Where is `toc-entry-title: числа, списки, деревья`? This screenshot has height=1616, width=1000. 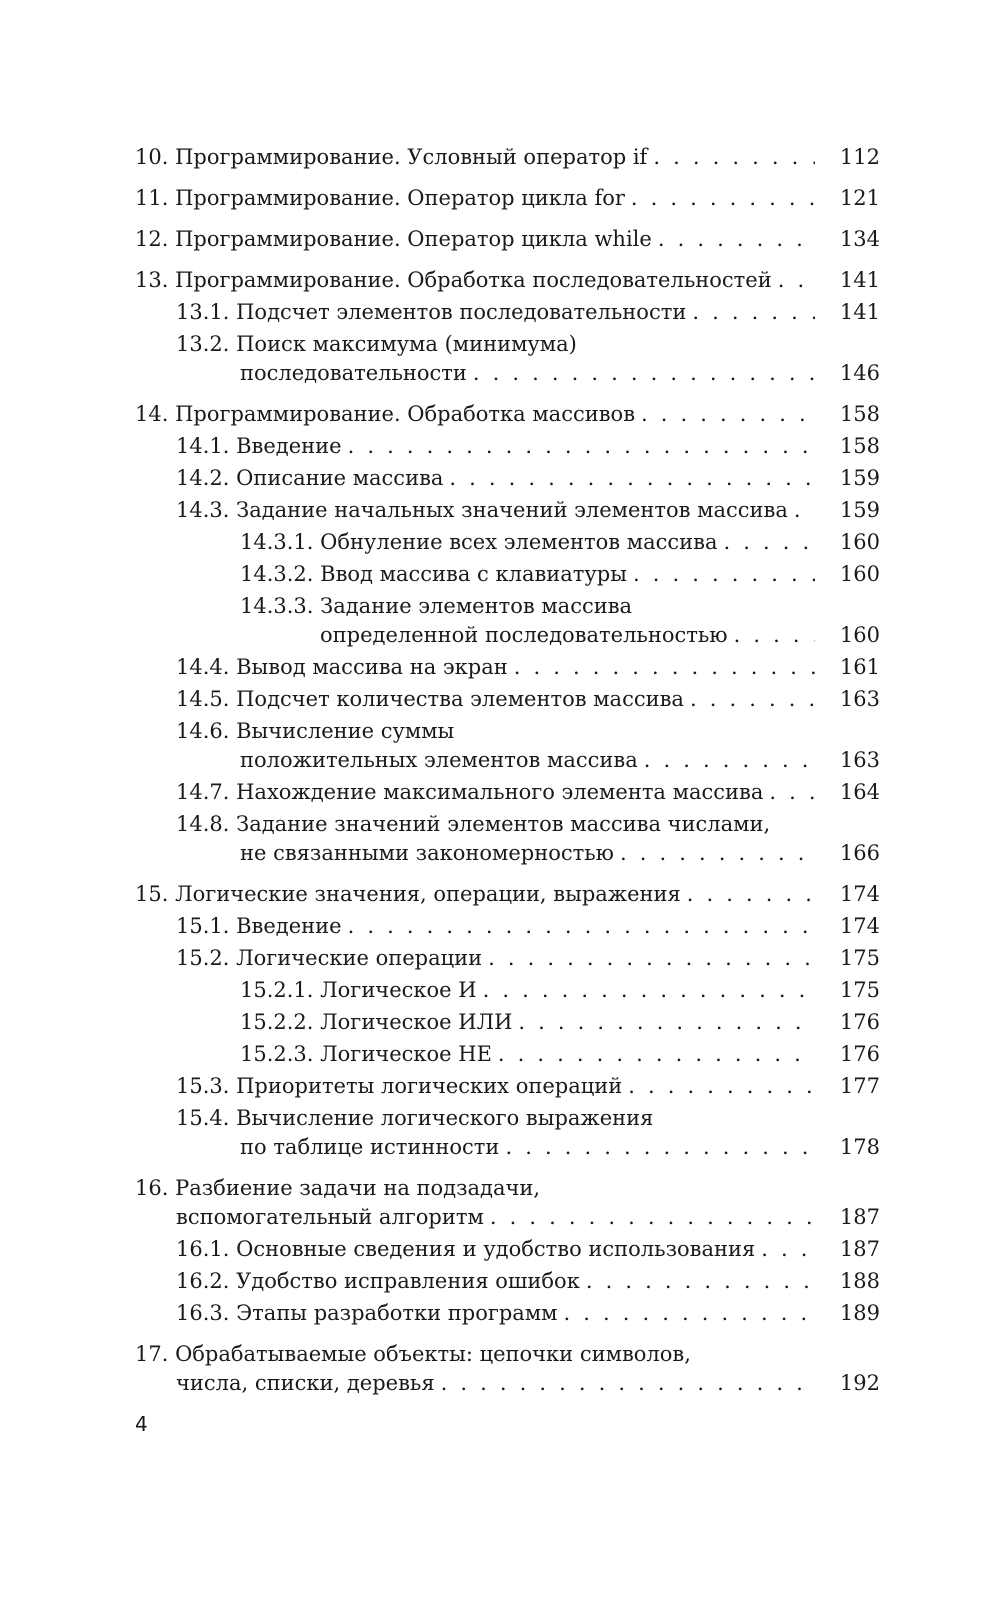
toc-entry-title: числа, списки, деревья is located at coordinates (305, 1383).